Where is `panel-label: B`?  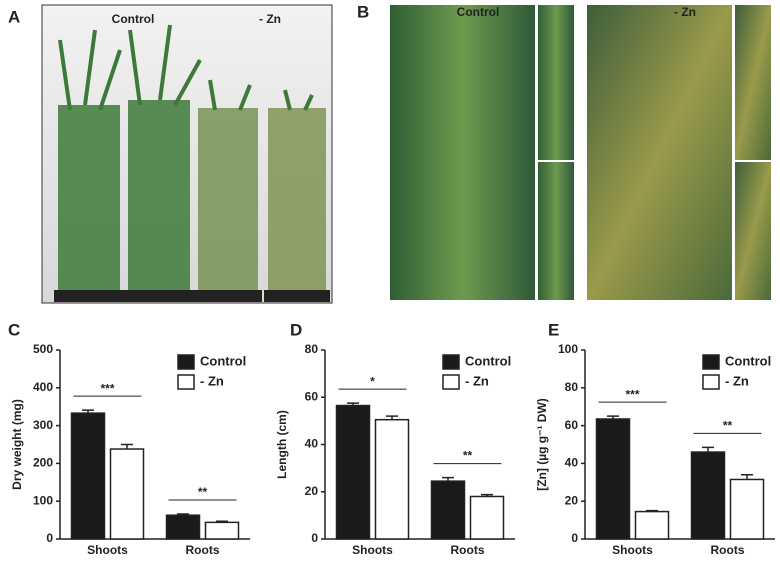 panel-label: B is located at coordinates (363, 11).